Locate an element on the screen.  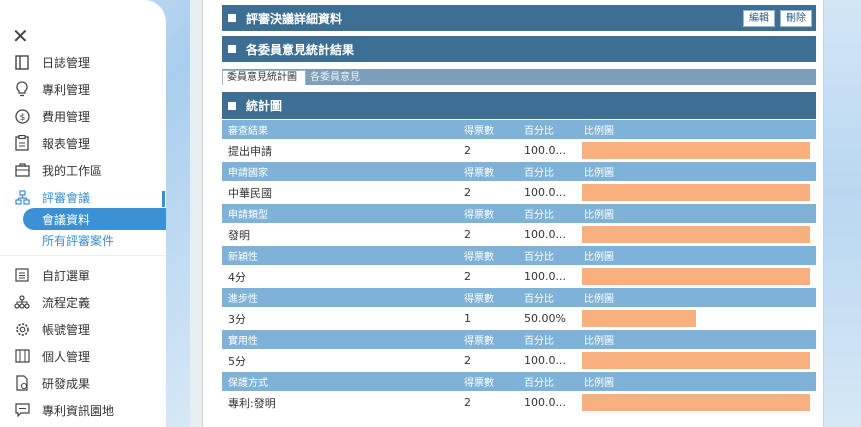
stats-header-row: 申請類型 得票數 百分比 比例圖 is located at coordinates (519, 213).